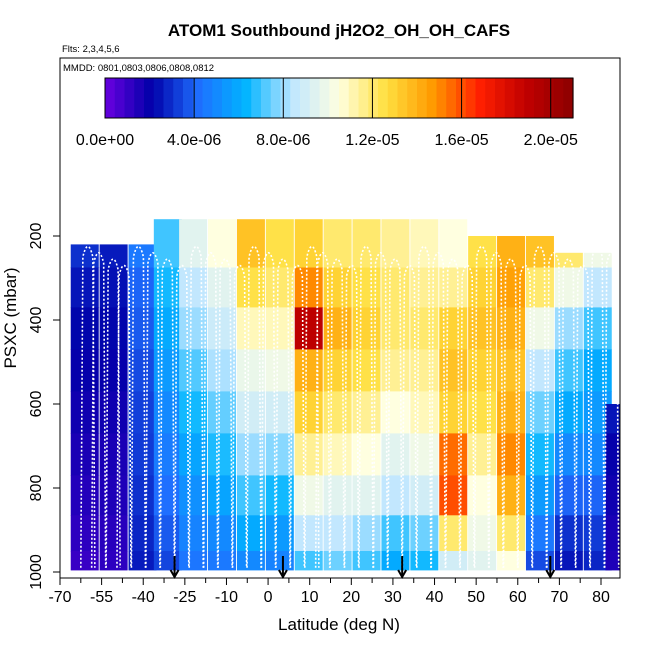 The height and width of the screenshot is (650, 650). What do you see at coordinates (601, 597) in the screenshot?
I see `x-tick-label: 80` at bounding box center [601, 597].